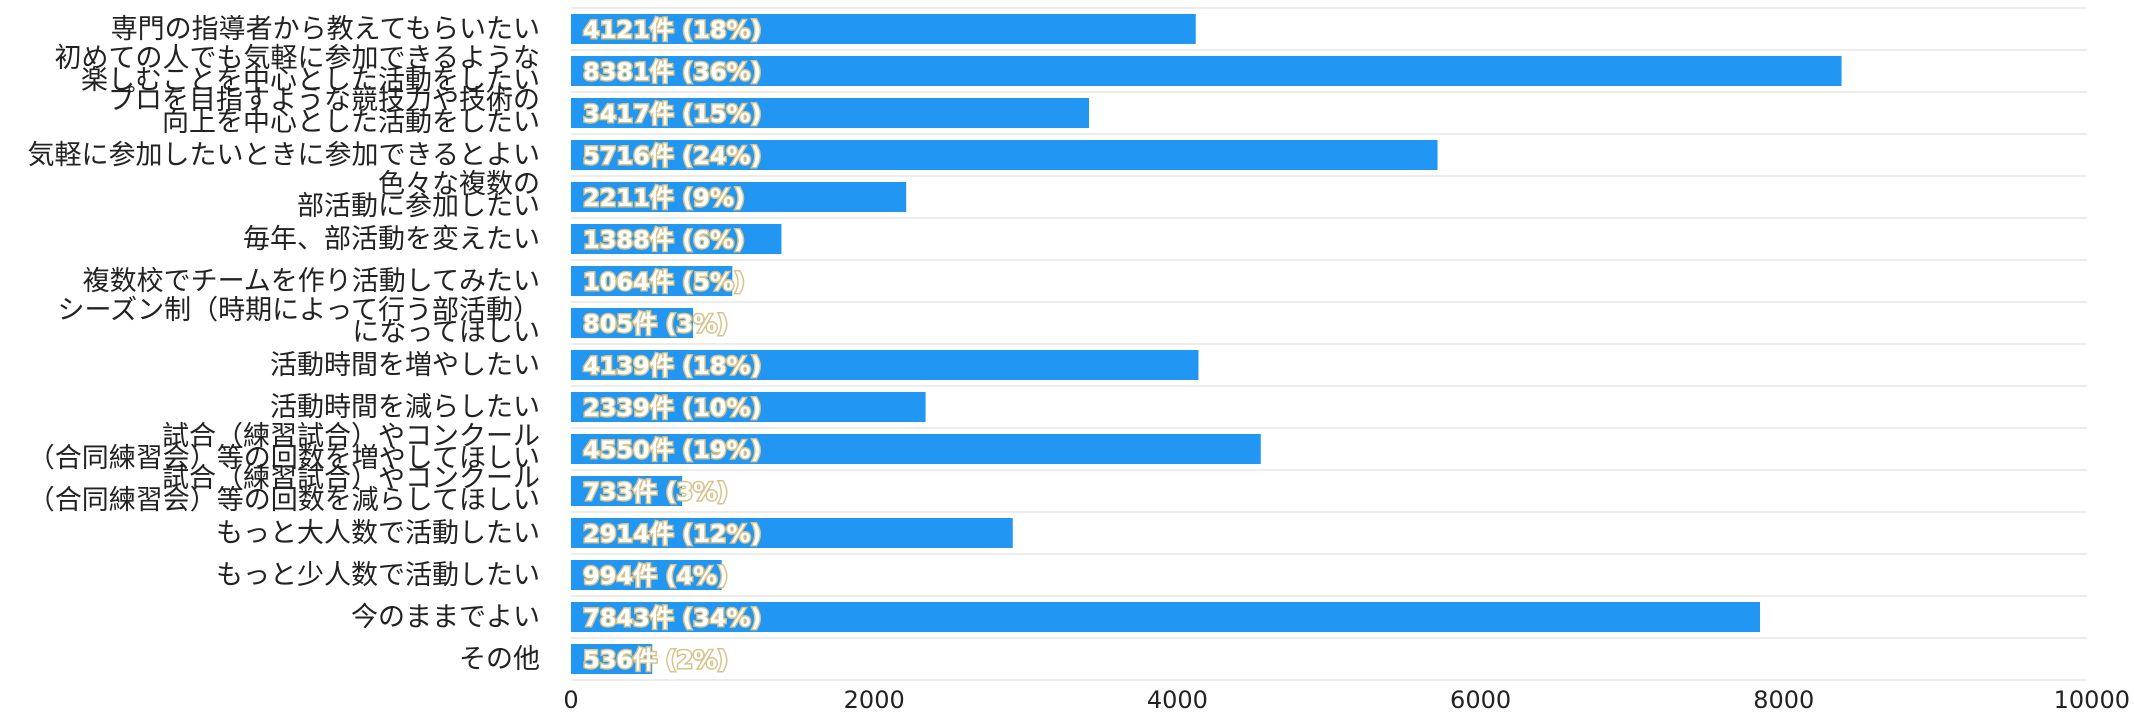 The height and width of the screenshot is (723, 2134). What do you see at coordinates (499, 659) in the screenshot?
I see `category-label: その他` at bounding box center [499, 659].